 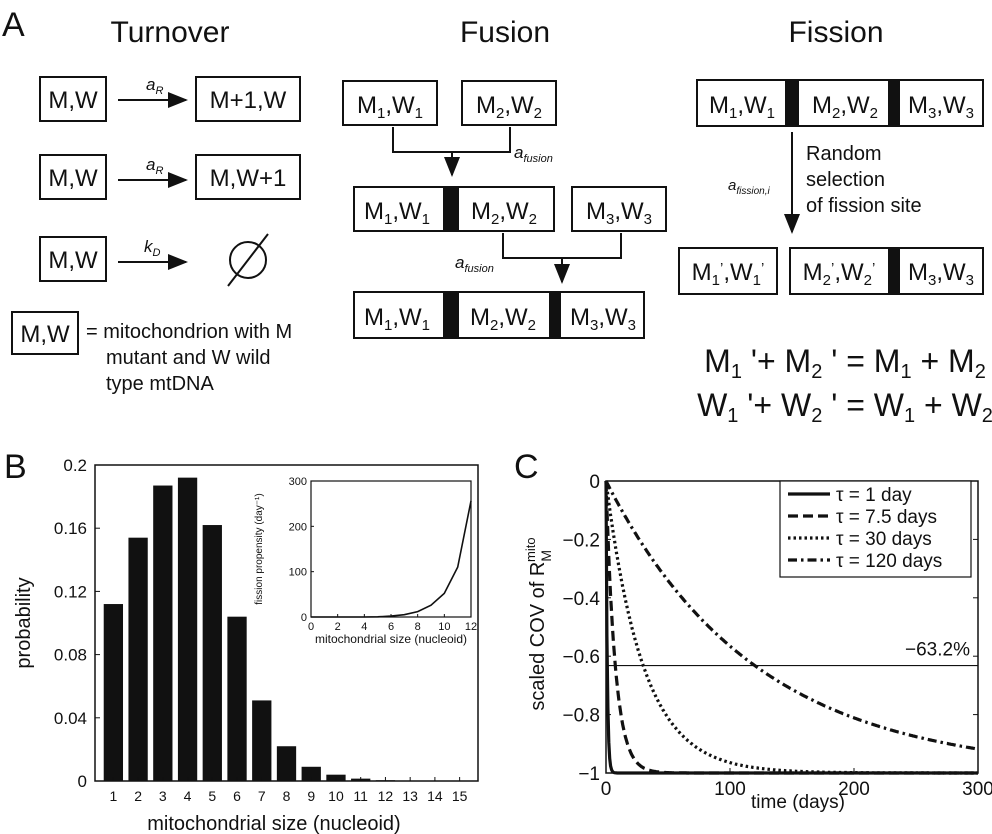 I want to click on turnover-rate-1: aR, so click(x=154, y=86).